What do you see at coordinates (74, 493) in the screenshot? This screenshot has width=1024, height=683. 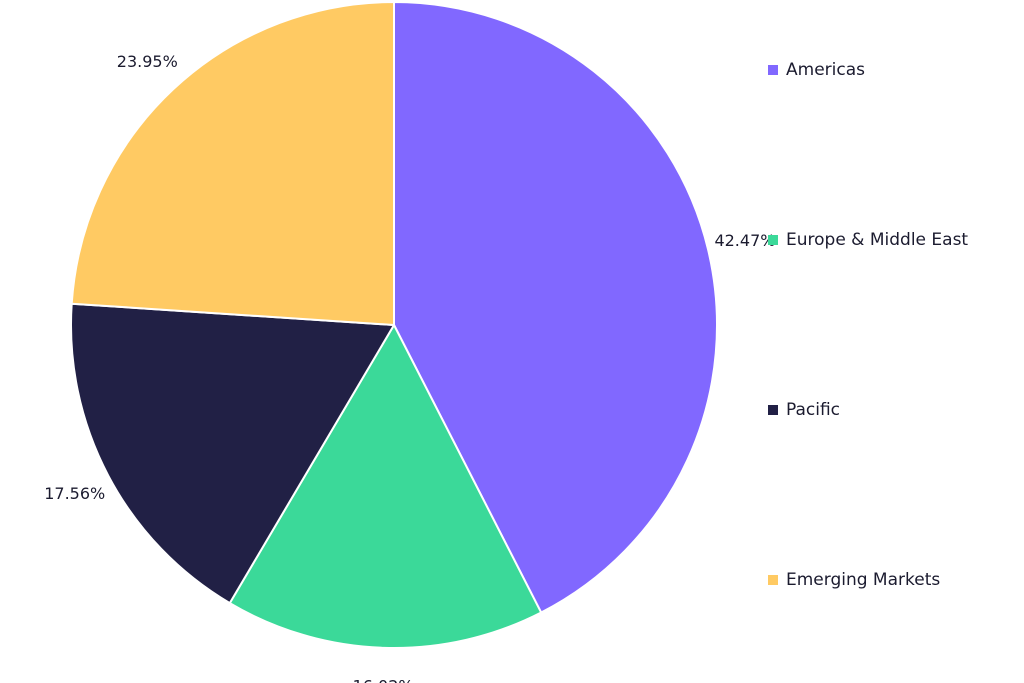 I see `slice-label-pacific: 17.56%` at bounding box center [74, 493].